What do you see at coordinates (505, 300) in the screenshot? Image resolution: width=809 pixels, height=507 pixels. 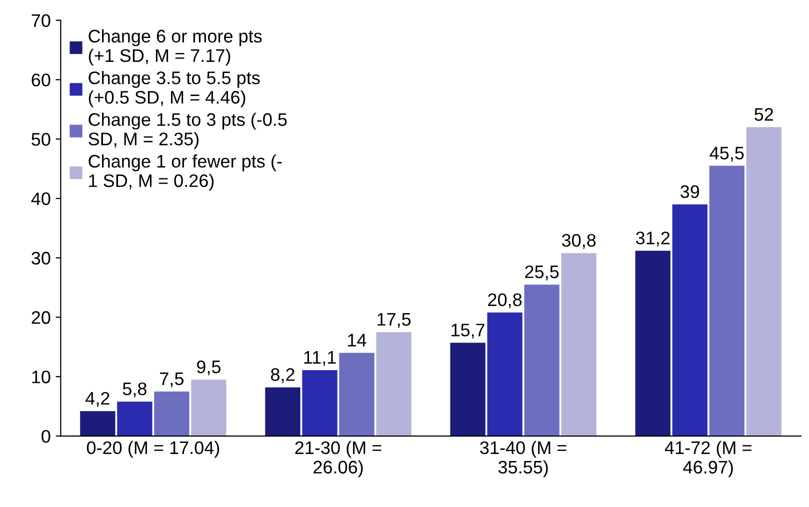 I see `data-label: 20,8` at bounding box center [505, 300].